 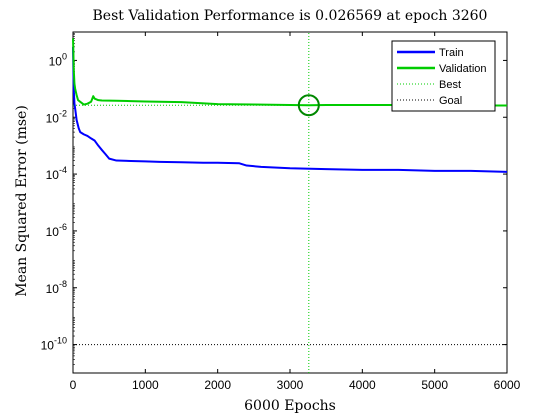 What do you see at coordinates (463, 69) in the screenshot?
I see `legend-label: Validation` at bounding box center [463, 69].